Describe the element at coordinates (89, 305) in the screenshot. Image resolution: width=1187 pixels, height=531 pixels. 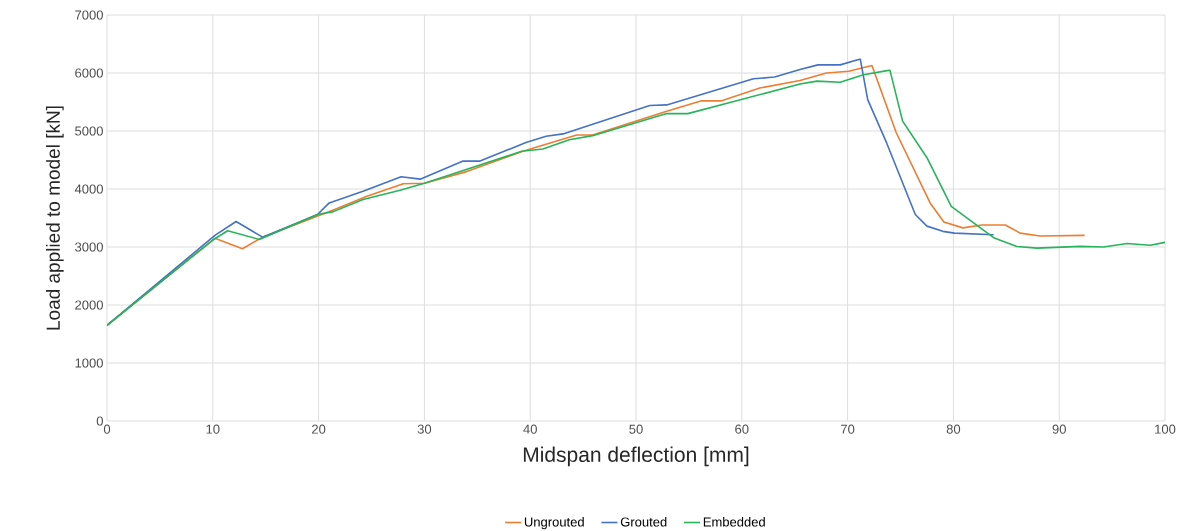
I see `y-tick-label: 2000` at that location.